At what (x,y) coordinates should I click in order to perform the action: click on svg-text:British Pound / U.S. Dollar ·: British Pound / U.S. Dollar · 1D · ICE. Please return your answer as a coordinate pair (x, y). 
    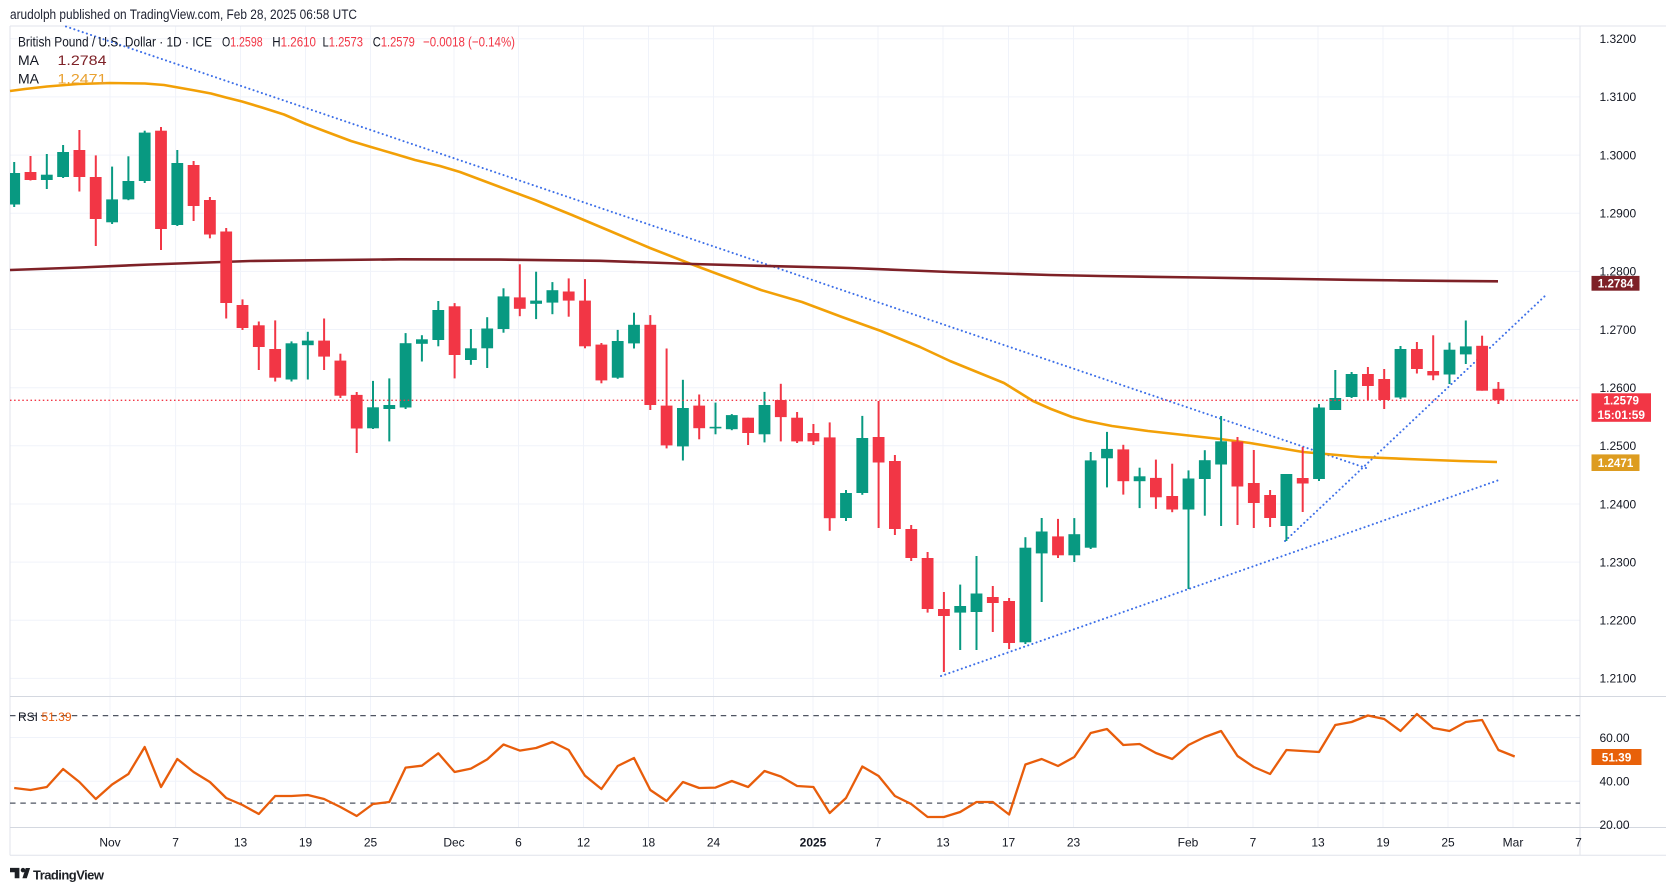
    Looking at the image, I should click on (115, 41).